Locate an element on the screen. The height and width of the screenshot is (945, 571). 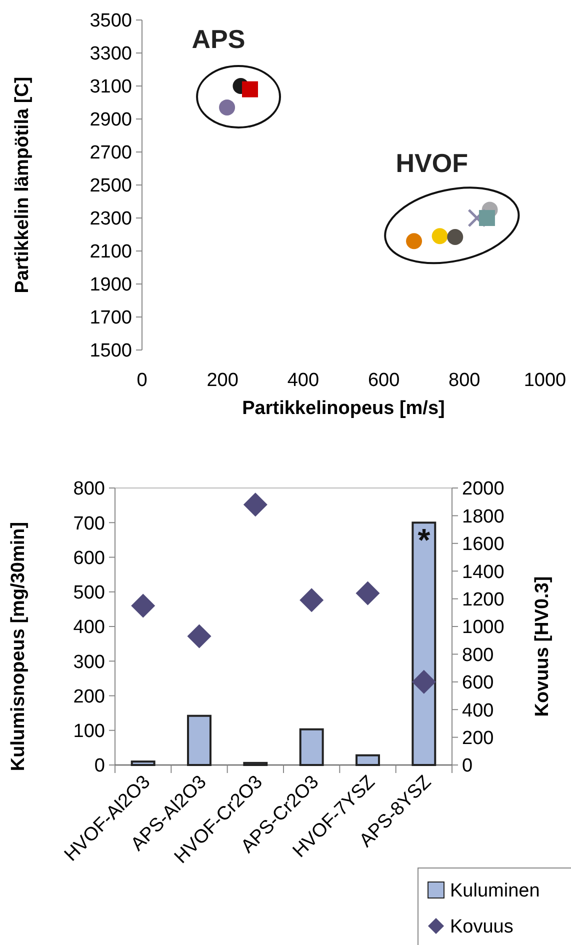
y-tick-label: 600 is located at coordinates (89, 558).